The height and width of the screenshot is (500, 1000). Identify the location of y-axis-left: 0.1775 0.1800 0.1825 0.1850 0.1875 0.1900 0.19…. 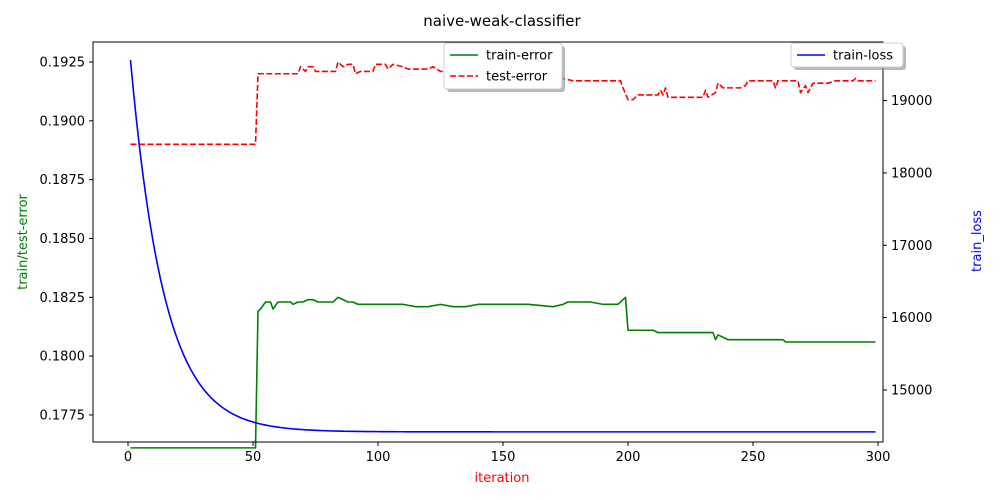
(66, 239).